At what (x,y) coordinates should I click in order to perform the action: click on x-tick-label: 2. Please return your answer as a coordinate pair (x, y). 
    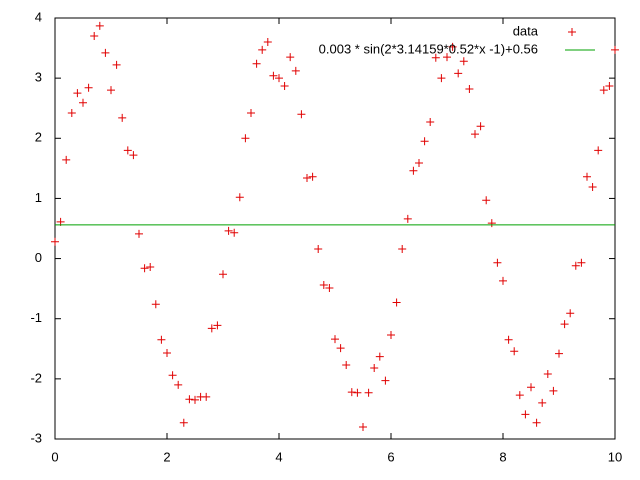
    Looking at the image, I should click on (166, 456).